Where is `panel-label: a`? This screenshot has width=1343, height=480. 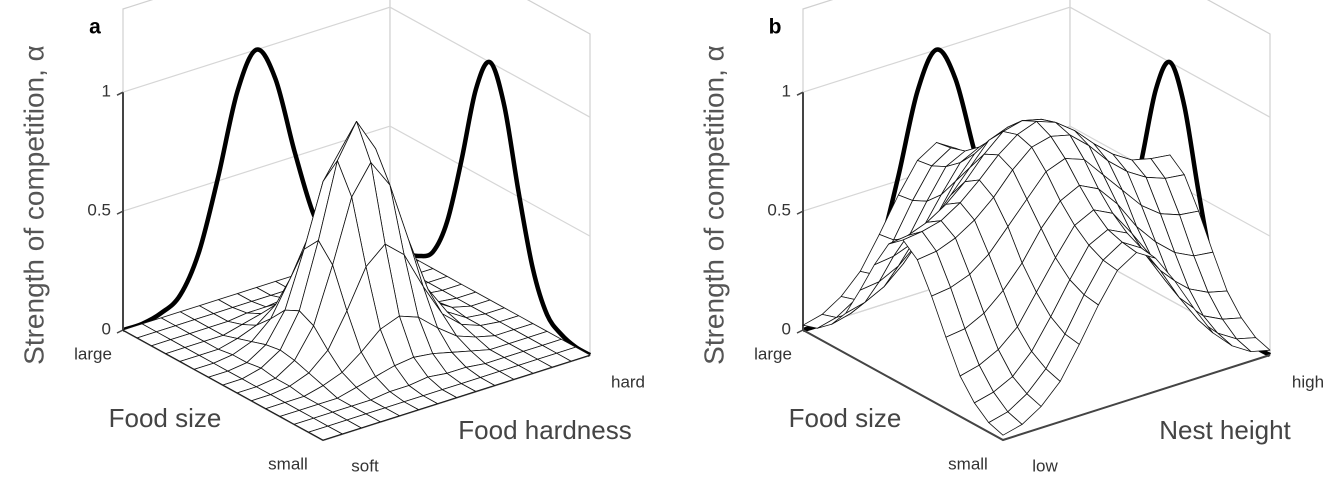 panel-label: a is located at coordinates (95, 27).